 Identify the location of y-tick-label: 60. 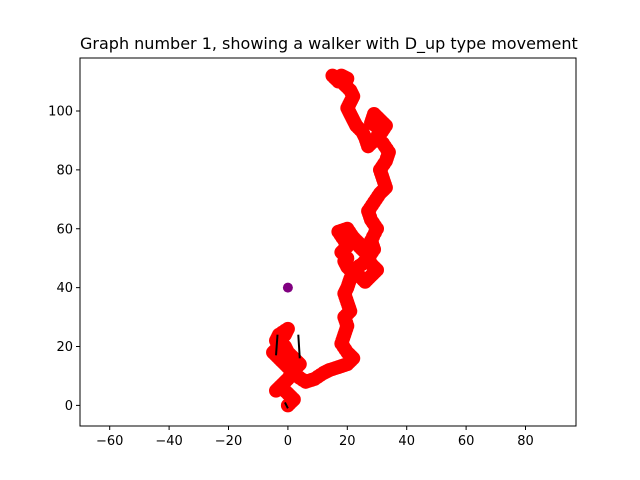
(64, 229).